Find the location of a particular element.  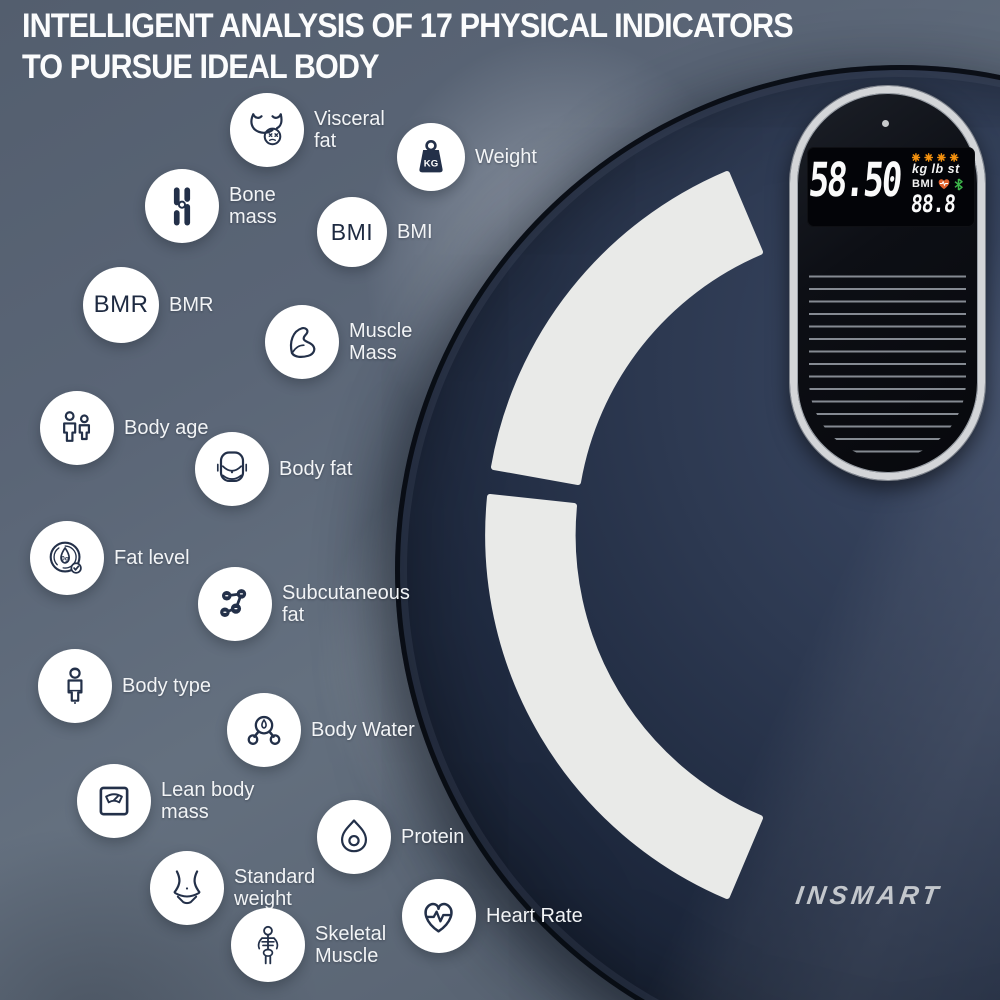

indicator-body-age: Body age is located at coordinates (124, 428).